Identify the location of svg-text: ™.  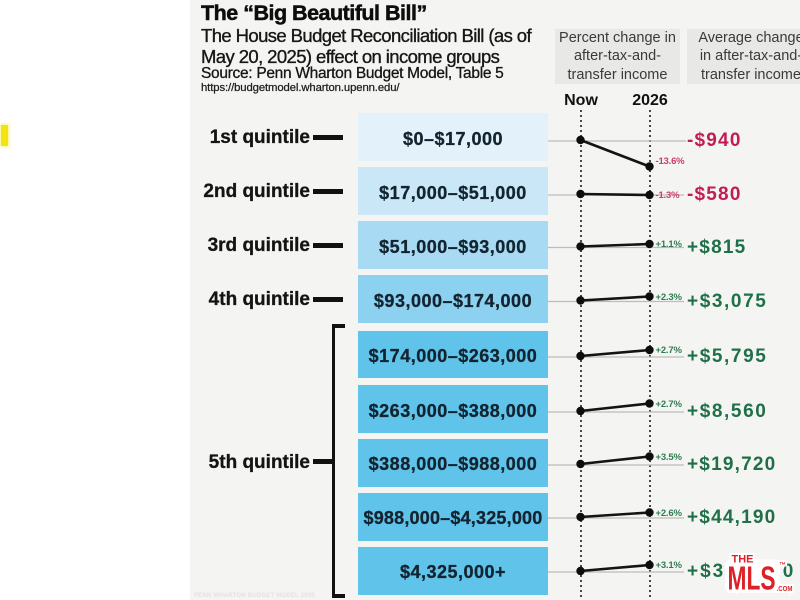
(782, 565).